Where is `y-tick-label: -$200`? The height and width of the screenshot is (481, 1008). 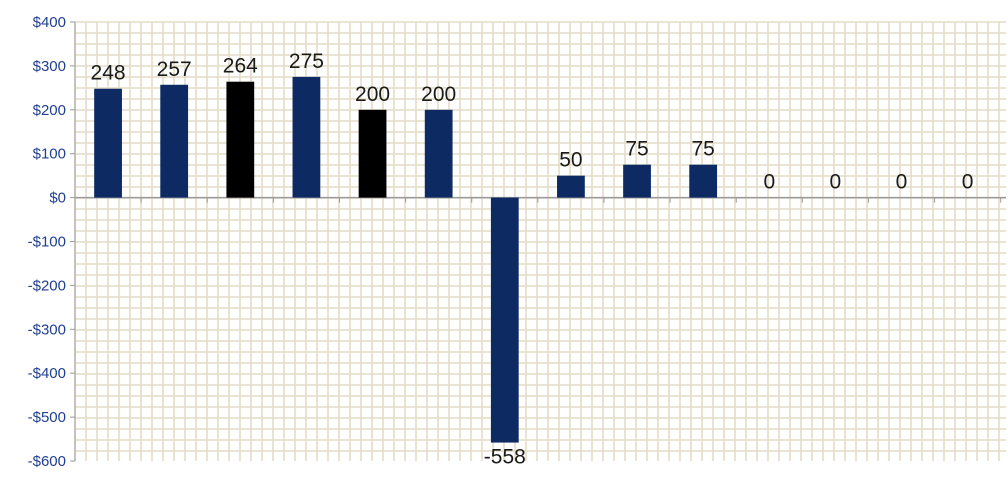 y-tick-label: -$200 is located at coordinates (47, 285).